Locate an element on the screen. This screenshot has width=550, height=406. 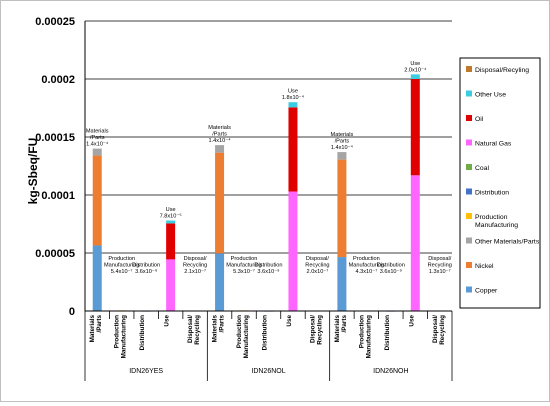
y-axis-title: kg-Sbeq/FU is located at coordinates (33, 171).